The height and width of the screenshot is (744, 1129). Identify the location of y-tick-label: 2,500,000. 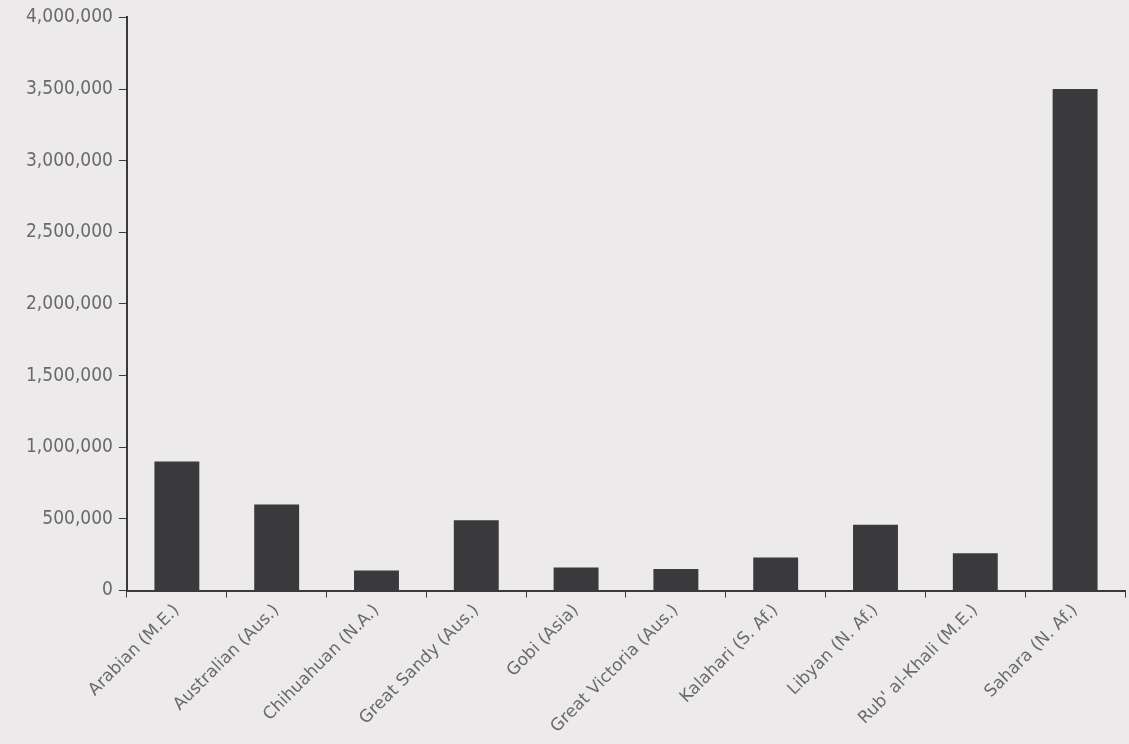
(69, 230).